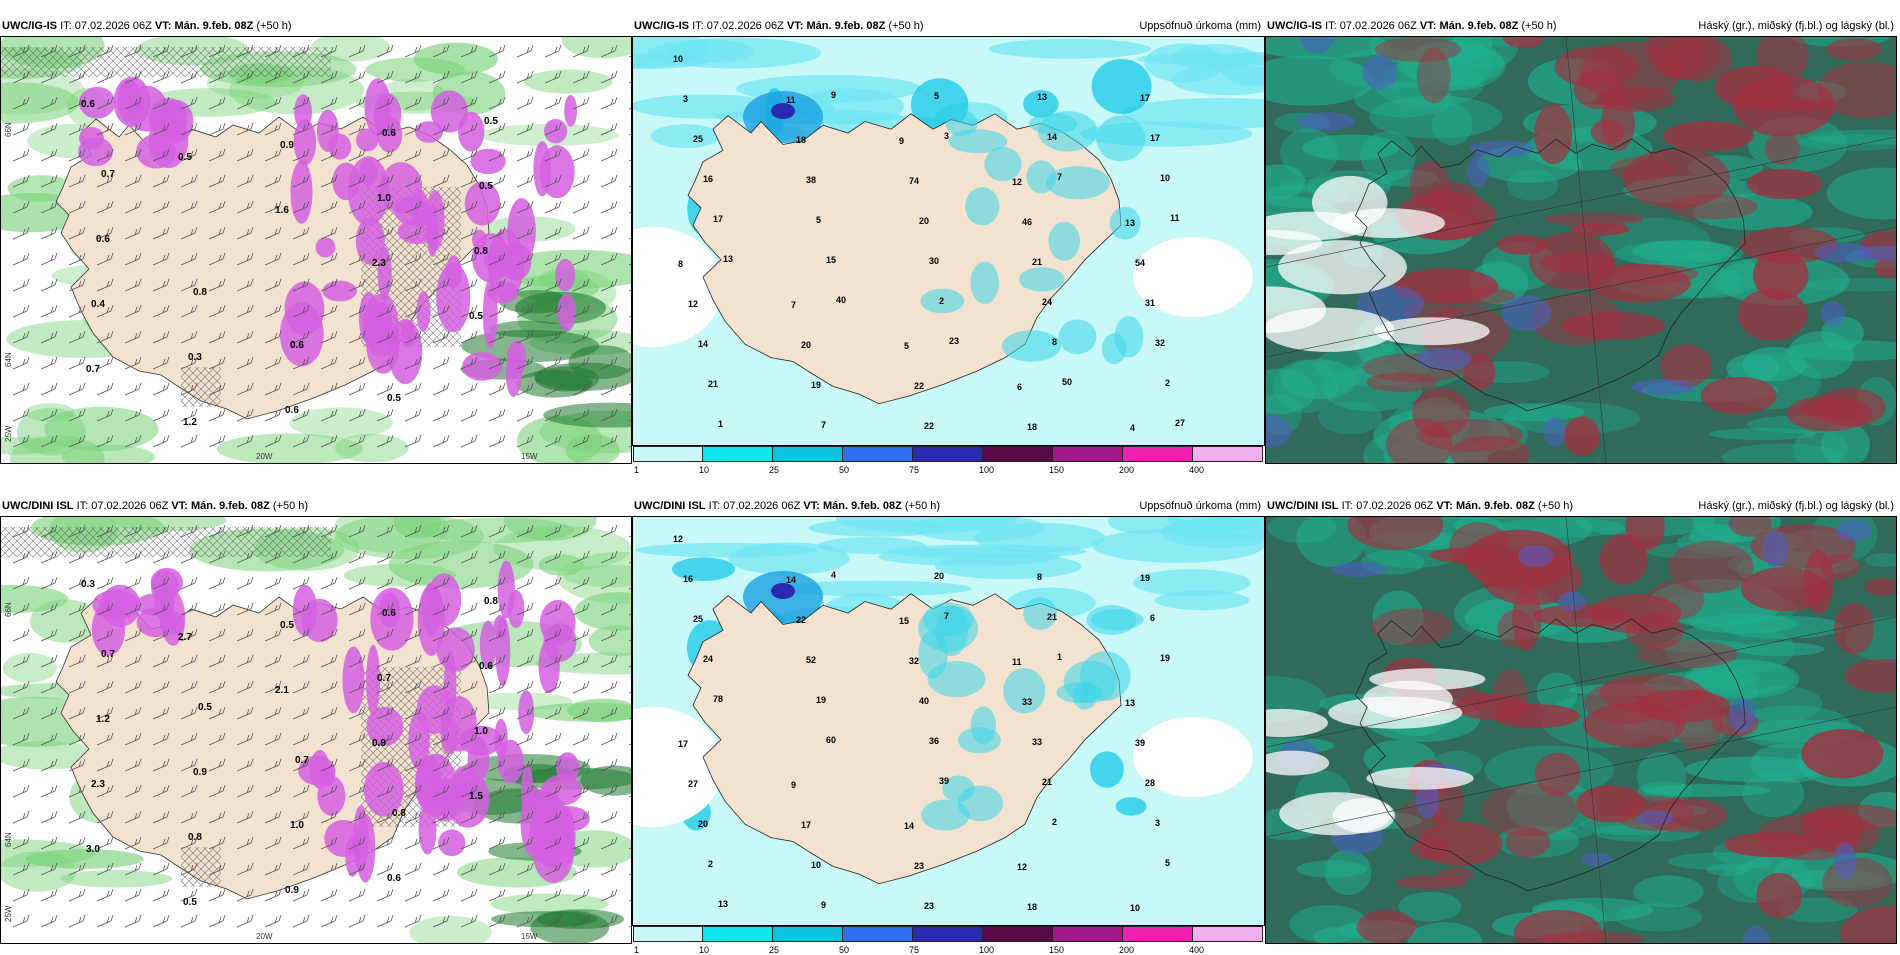 This screenshot has height=955, width=1900. I want to click on precip-value: 11, so click(1017, 662).